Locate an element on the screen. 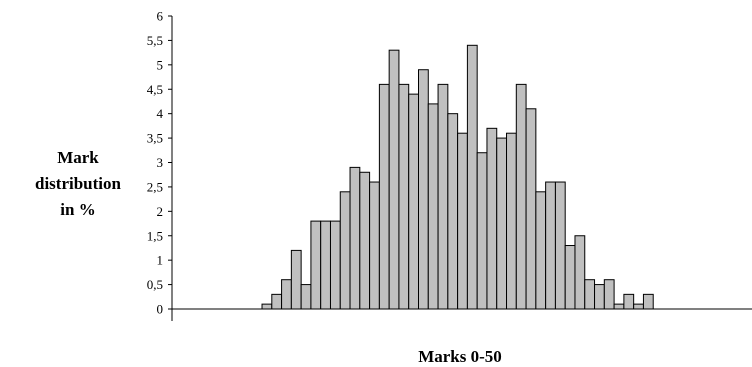 This screenshot has width=752, height=367. y-axis-title-line-2: distribution is located at coordinates (78, 183).